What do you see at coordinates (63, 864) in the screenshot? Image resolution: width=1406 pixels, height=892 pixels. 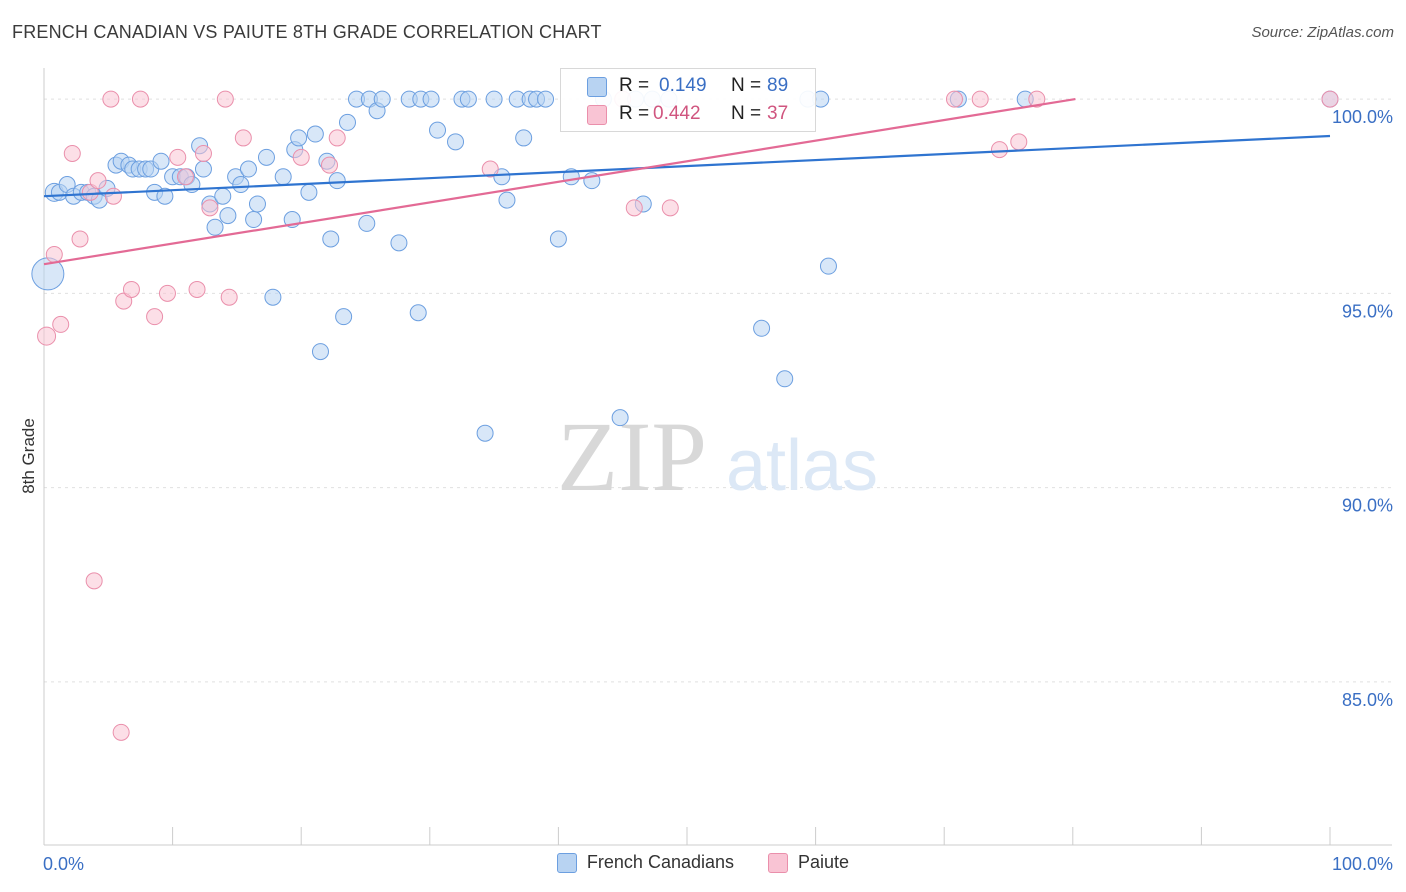 I see `x-tick-label-min: 0.0%` at bounding box center [63, 864].